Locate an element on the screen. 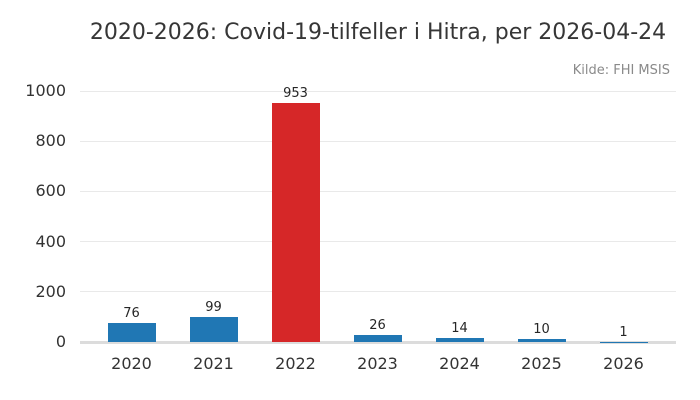 This screenshot has width=700, height=400. bar-2025 is located at coordinates (541, 340).